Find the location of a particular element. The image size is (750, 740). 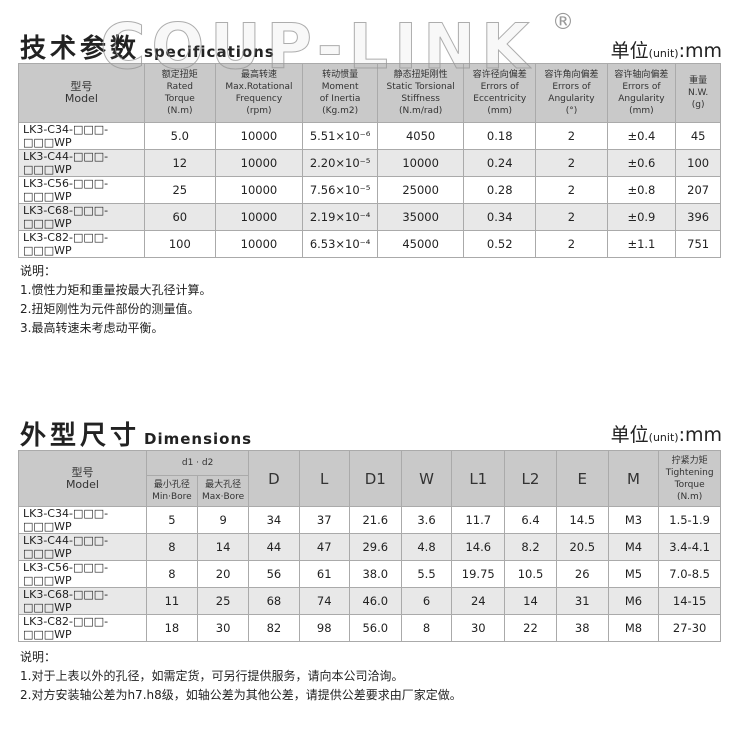

note-line: 2.扭矩刚性为元件部份的测量值。 is located at coordinates (110, 309).